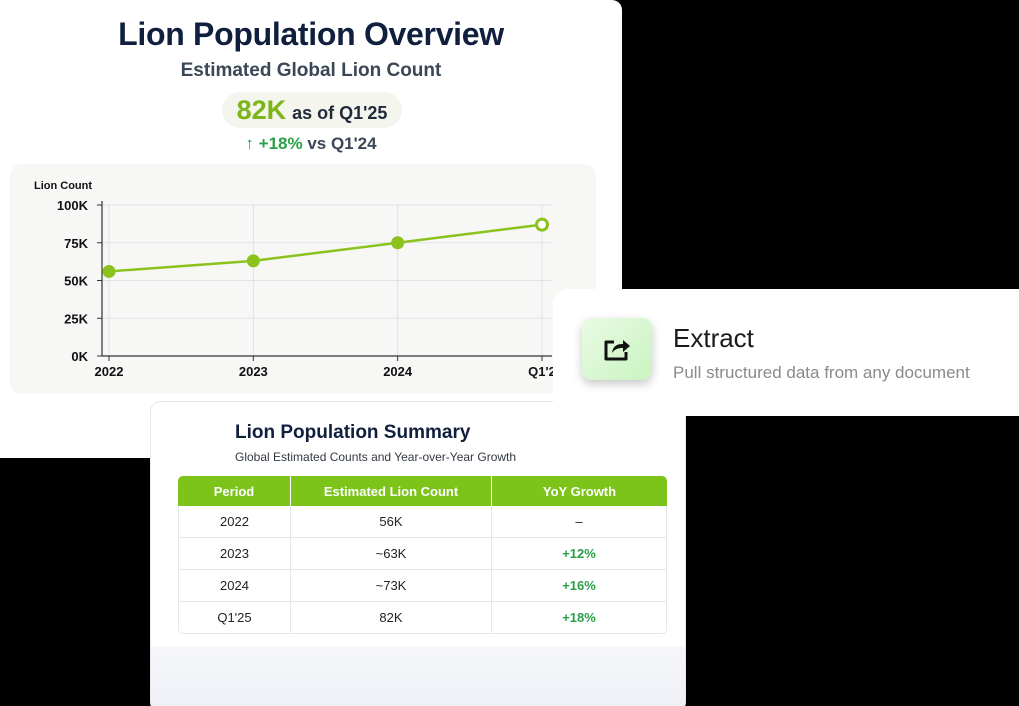 The image size is (1019, 706). What do you see at coordinates (579, 554) in the screenshot?
I see `table-cell-growth: +12%` at bounding box center [579, 554].